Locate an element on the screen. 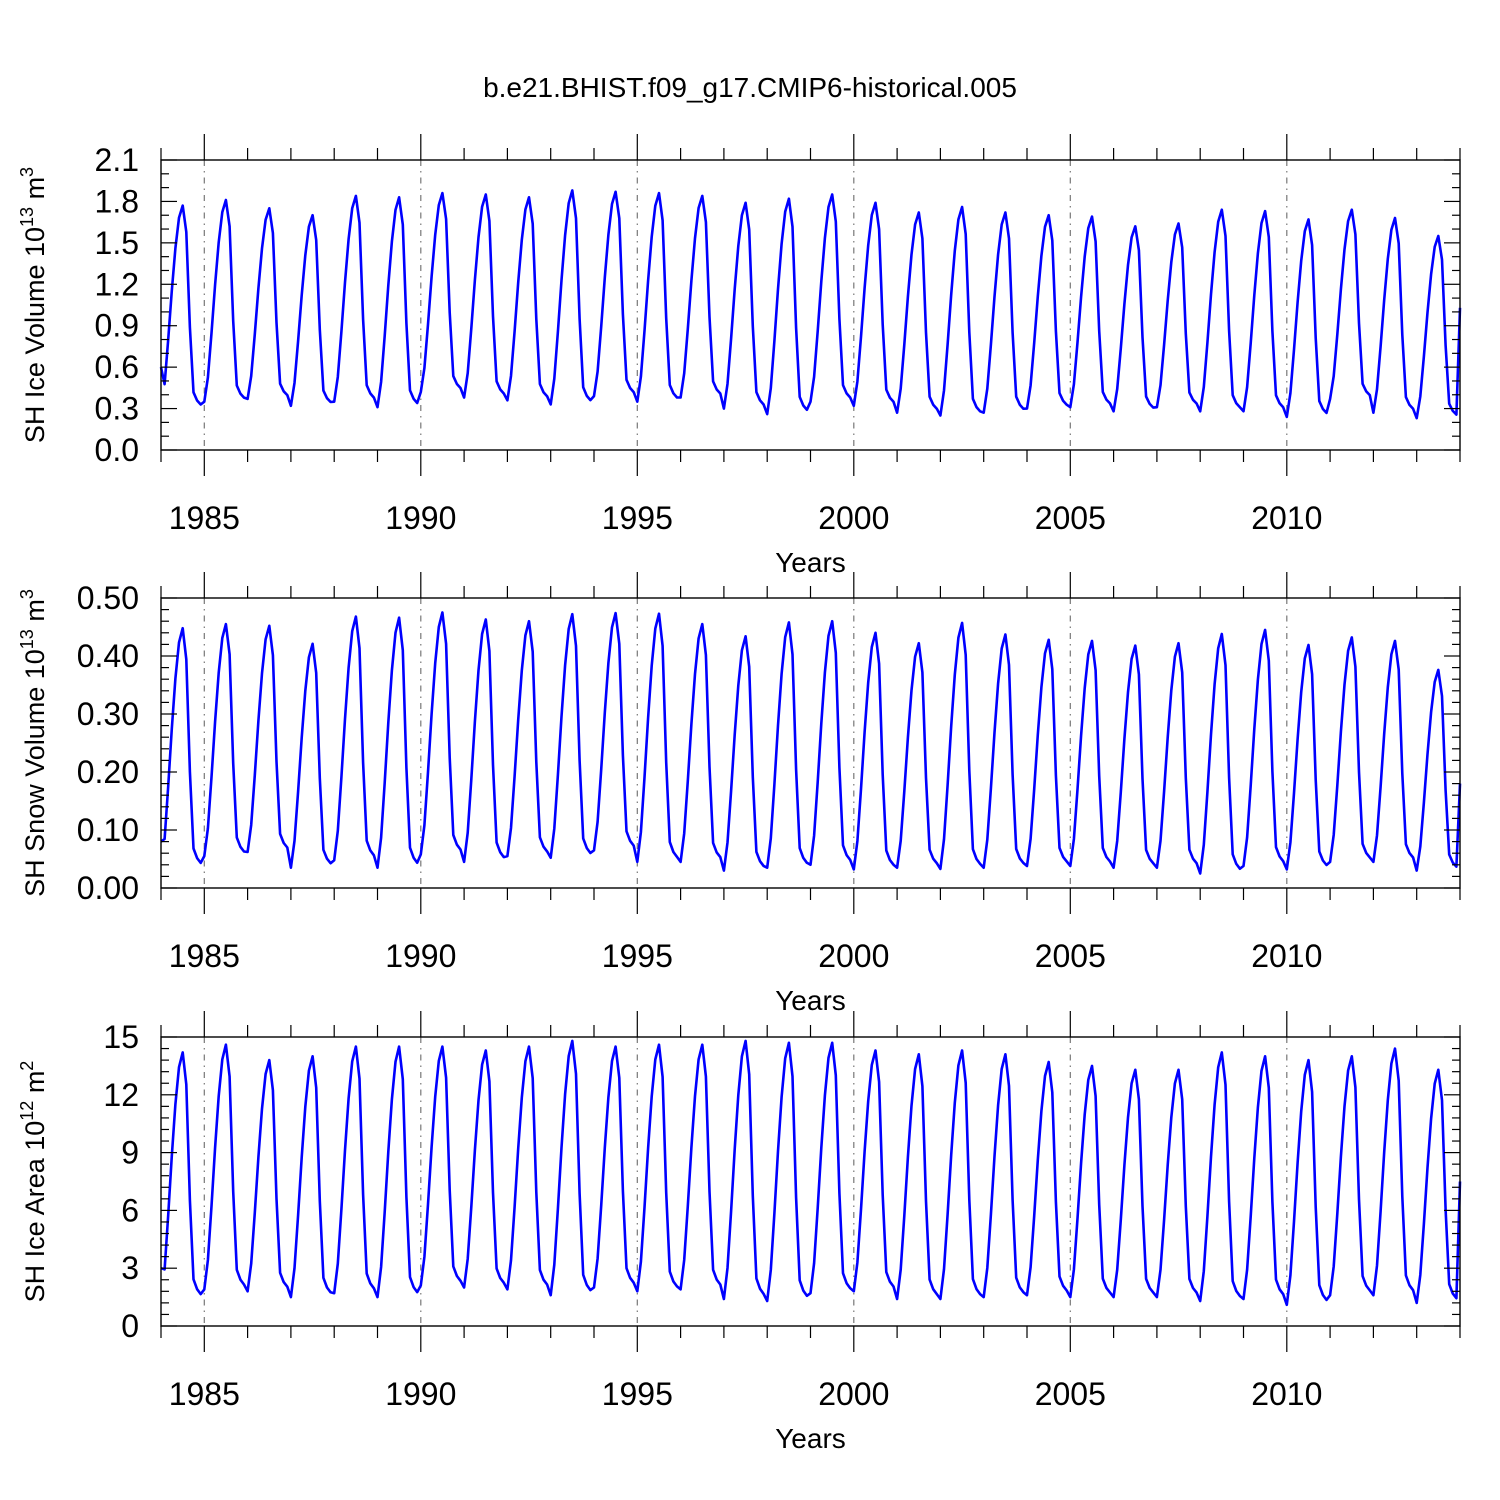 The width and height of the screenshot is (1500, 1500). y-tick-label: 0.30 is located at coordinates (108, 714).